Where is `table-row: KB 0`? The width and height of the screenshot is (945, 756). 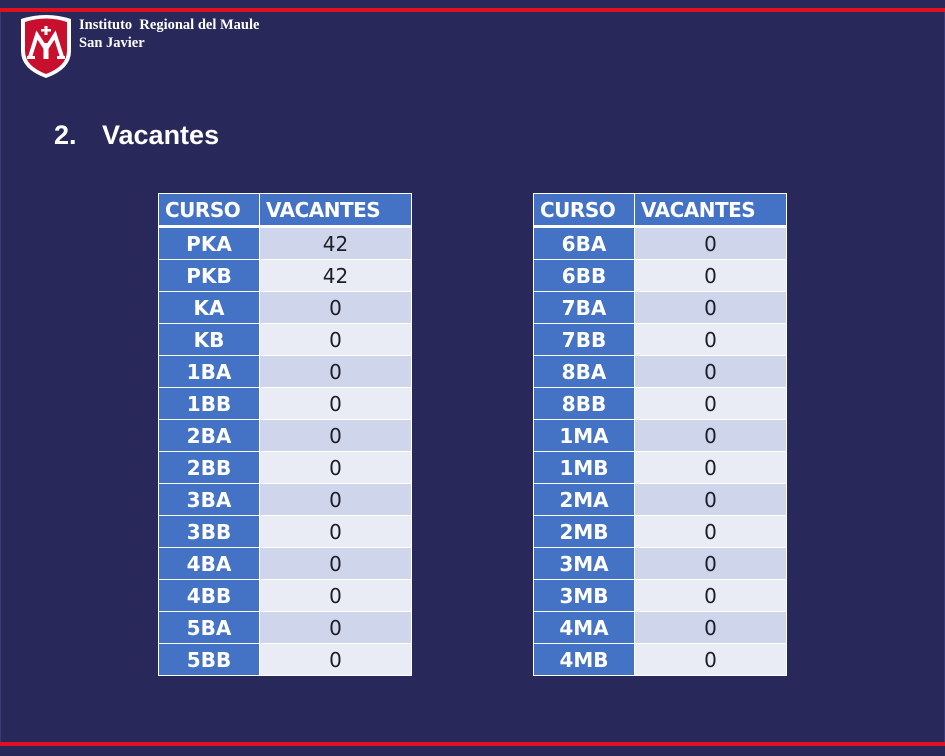
table-row: KB 0 is located at coordinates (285, 339).